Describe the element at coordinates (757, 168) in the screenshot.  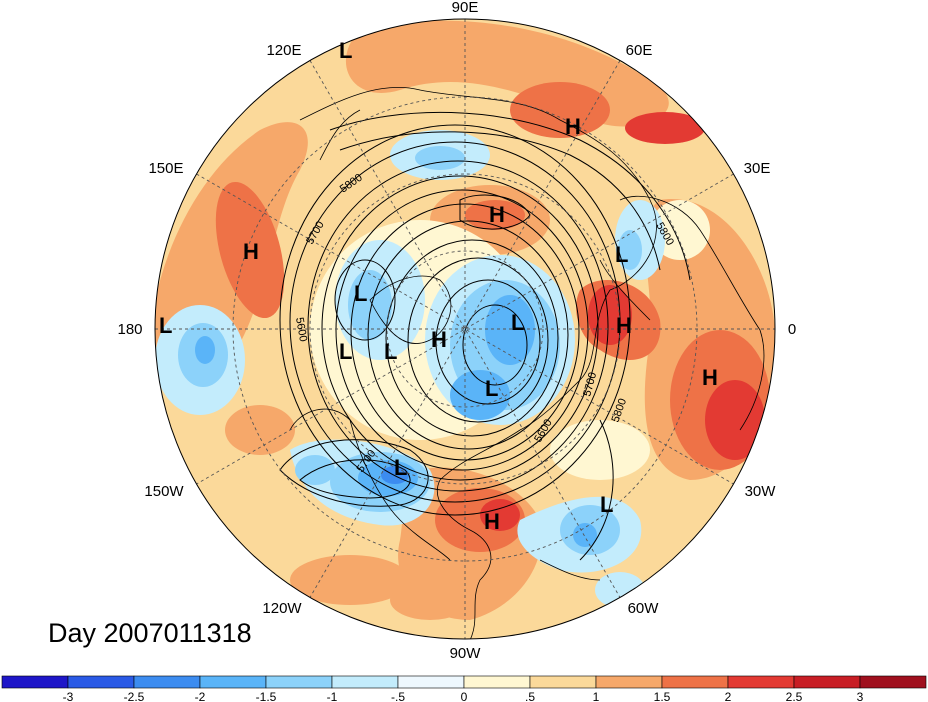
I see `lon-label-30e: 30E` at that location.